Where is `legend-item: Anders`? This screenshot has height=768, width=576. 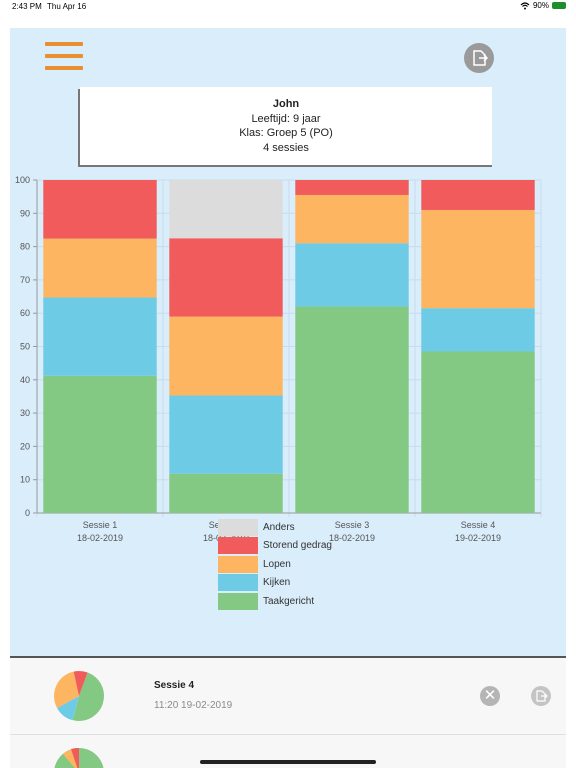
legend-item: Anders is located at coordinates (275, 527).